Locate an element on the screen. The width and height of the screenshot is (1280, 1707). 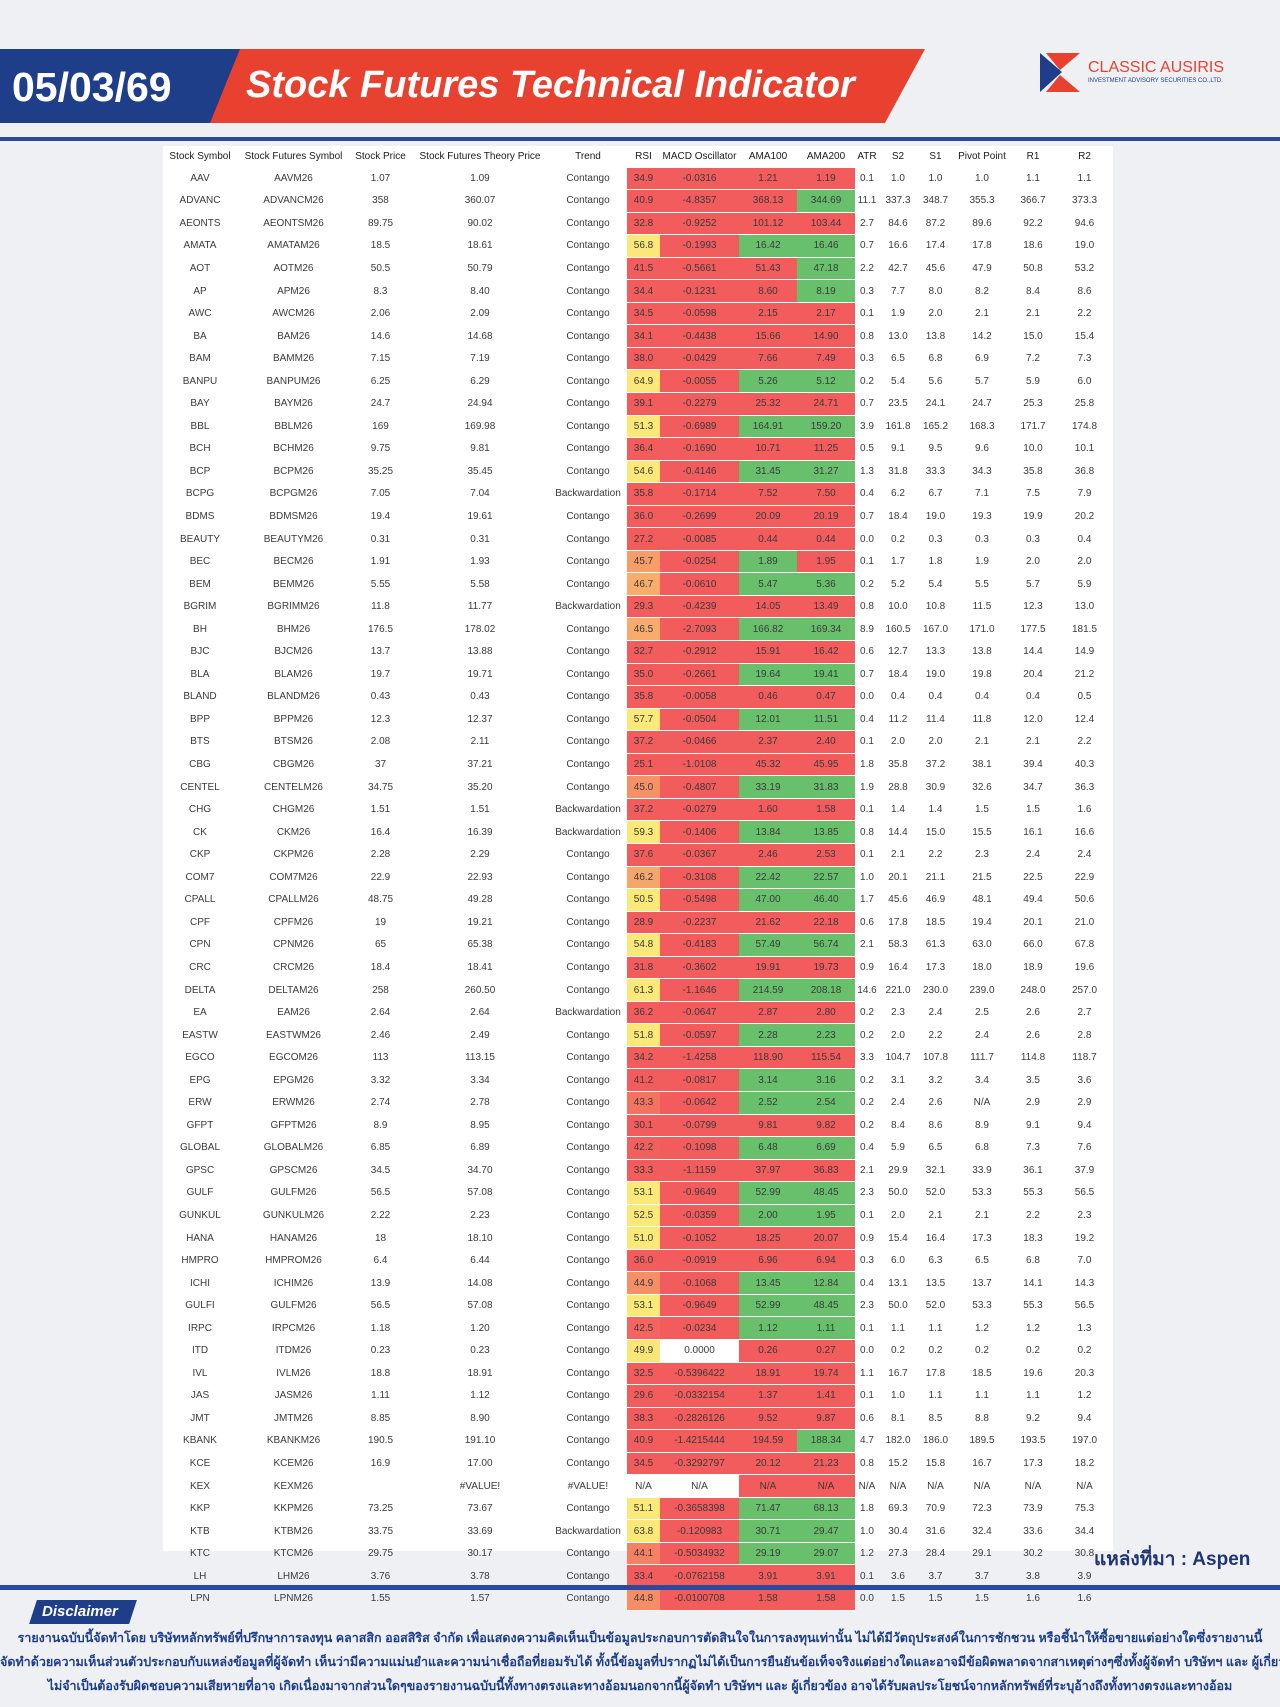
table-cell: 35.25 is located at coordinates (380, 471).